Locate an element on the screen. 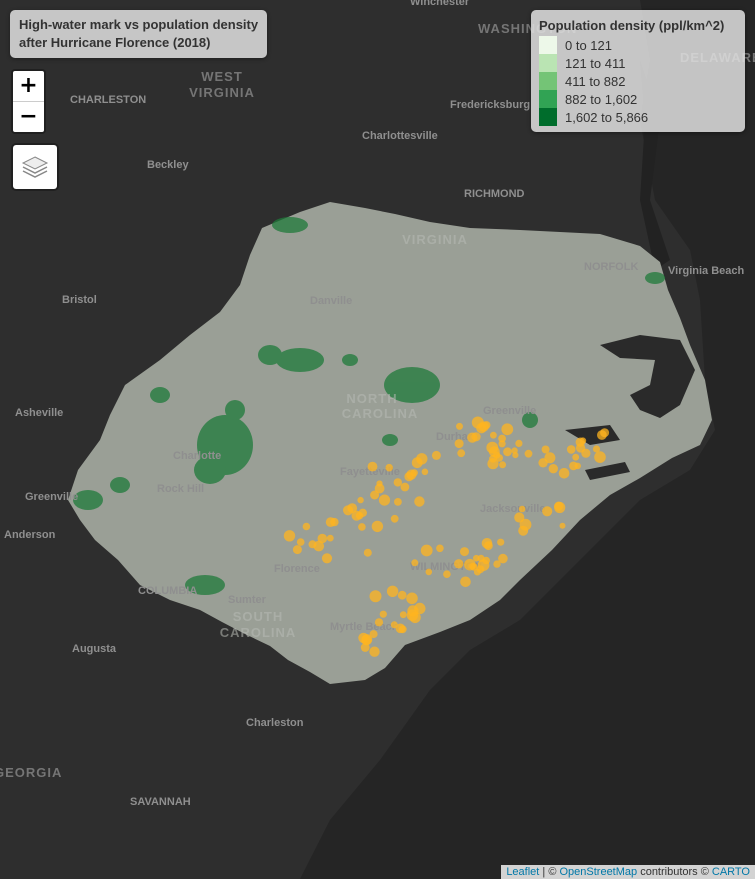 The image size is (755, 879). layers-control-button is located at coordinates (35, 167).